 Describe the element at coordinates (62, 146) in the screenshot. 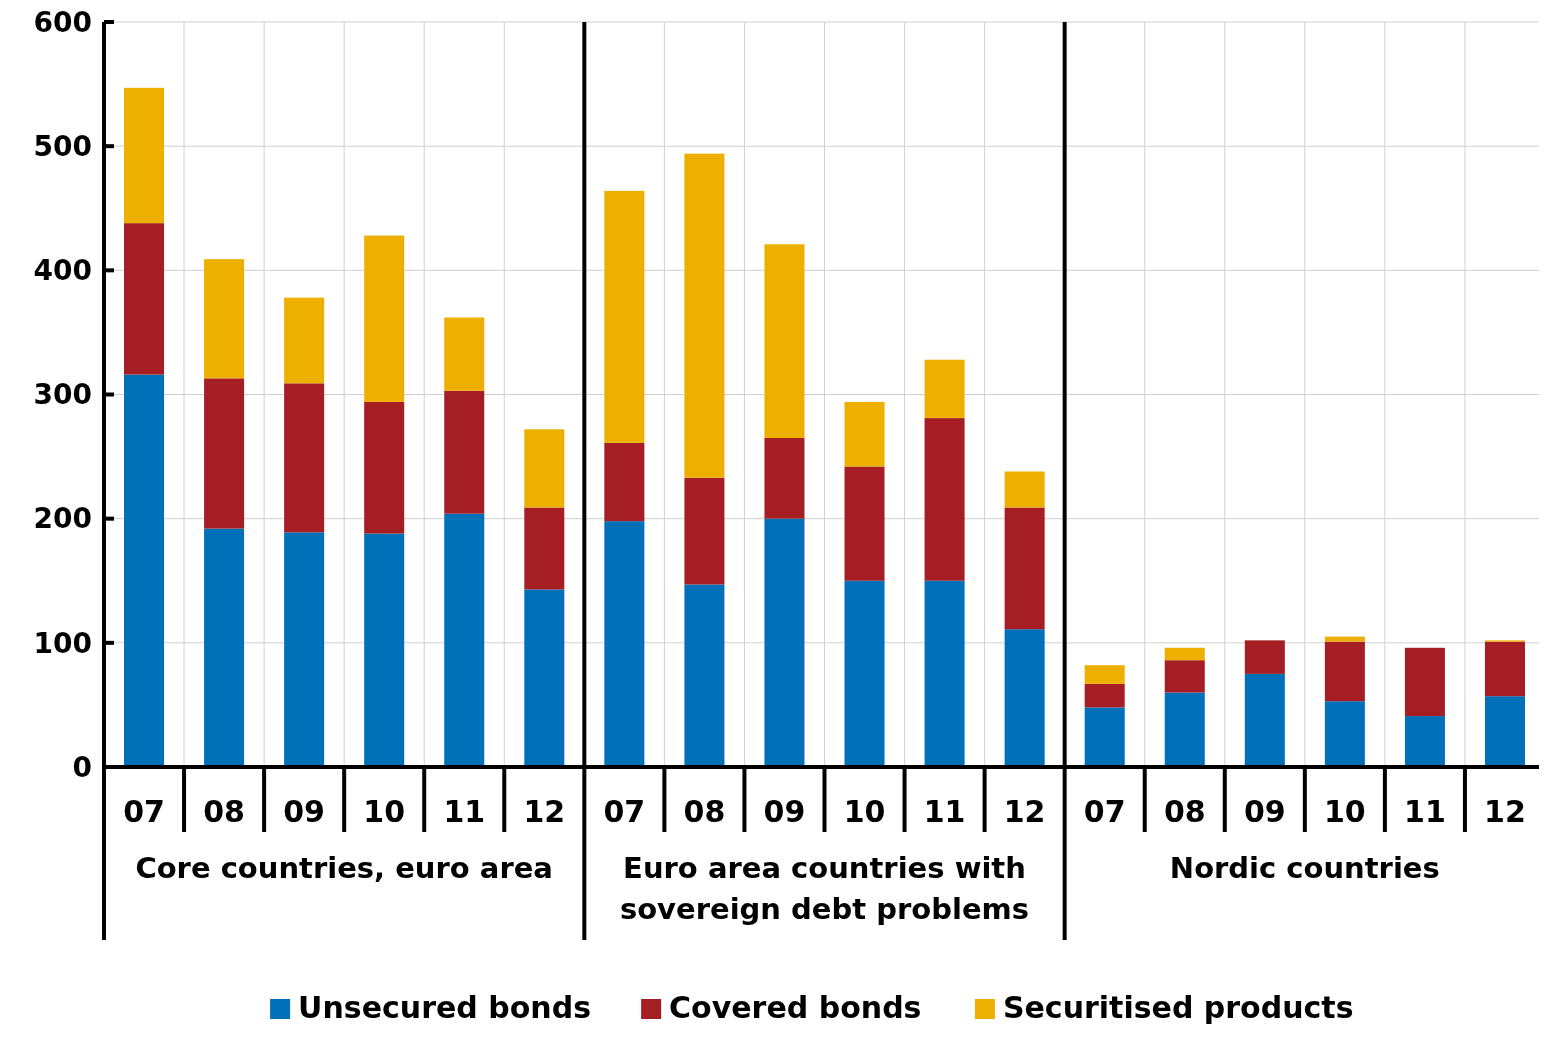

I see `y-tick-label: 500` at that location.